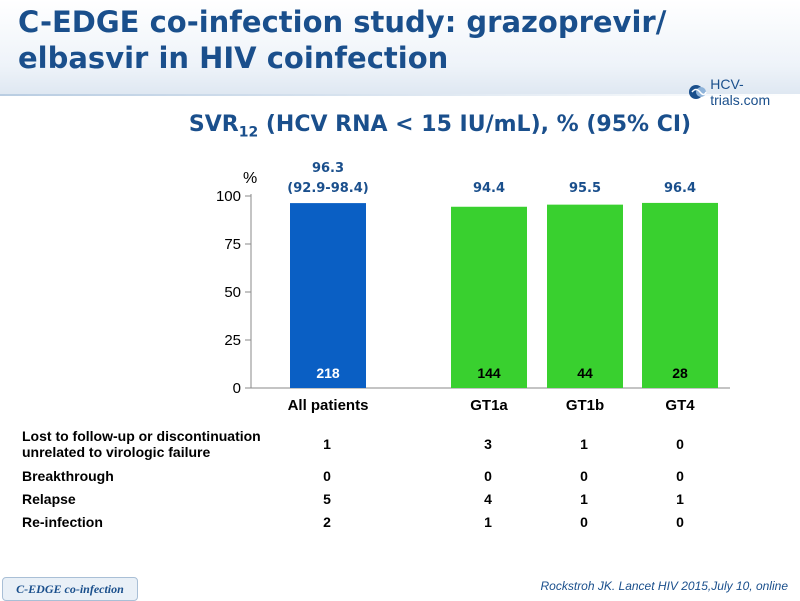  Describe the element at coordinates (328, 295) in the screenshot. I see `bar-all-patients` at that location.